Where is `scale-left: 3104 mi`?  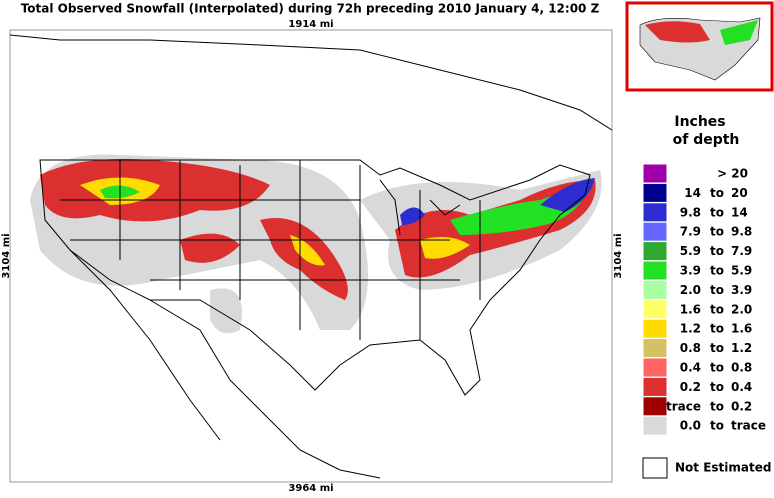
scale-left: 3104 mi is located at coordinates (6, 255).